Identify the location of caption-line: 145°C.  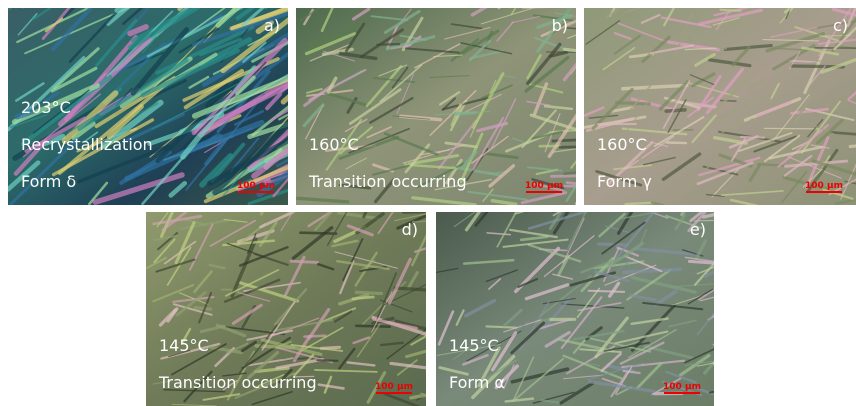
(474, 345).